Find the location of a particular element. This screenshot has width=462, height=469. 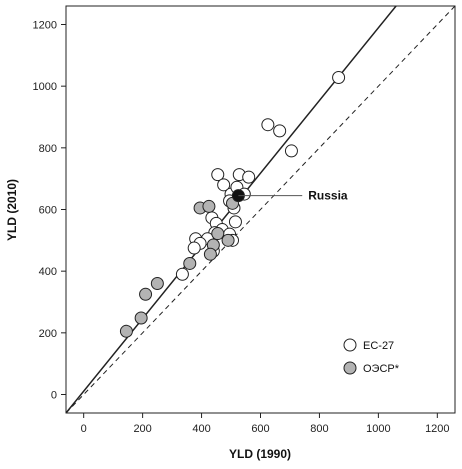

y-tick-label: 1200 is located at coordinates (45, 26).